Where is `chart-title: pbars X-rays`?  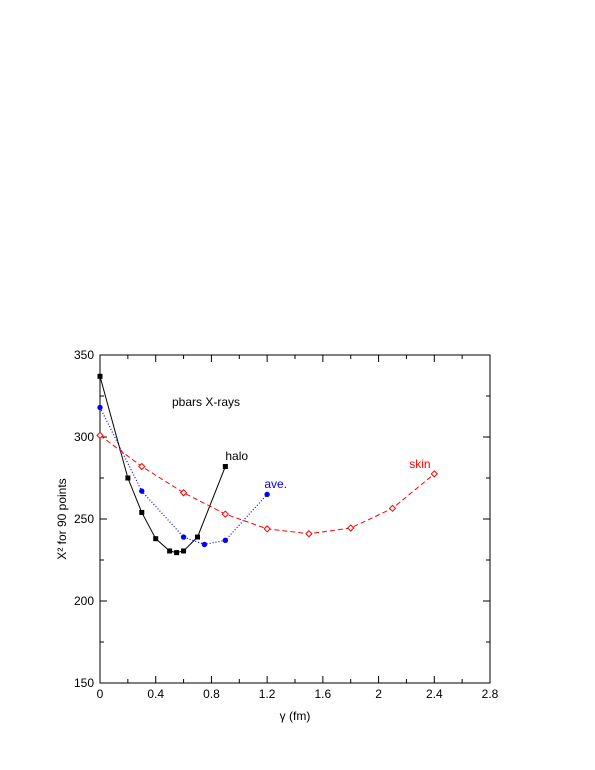
chart-title: pbars X-rays is located at coordinates (206, 402).